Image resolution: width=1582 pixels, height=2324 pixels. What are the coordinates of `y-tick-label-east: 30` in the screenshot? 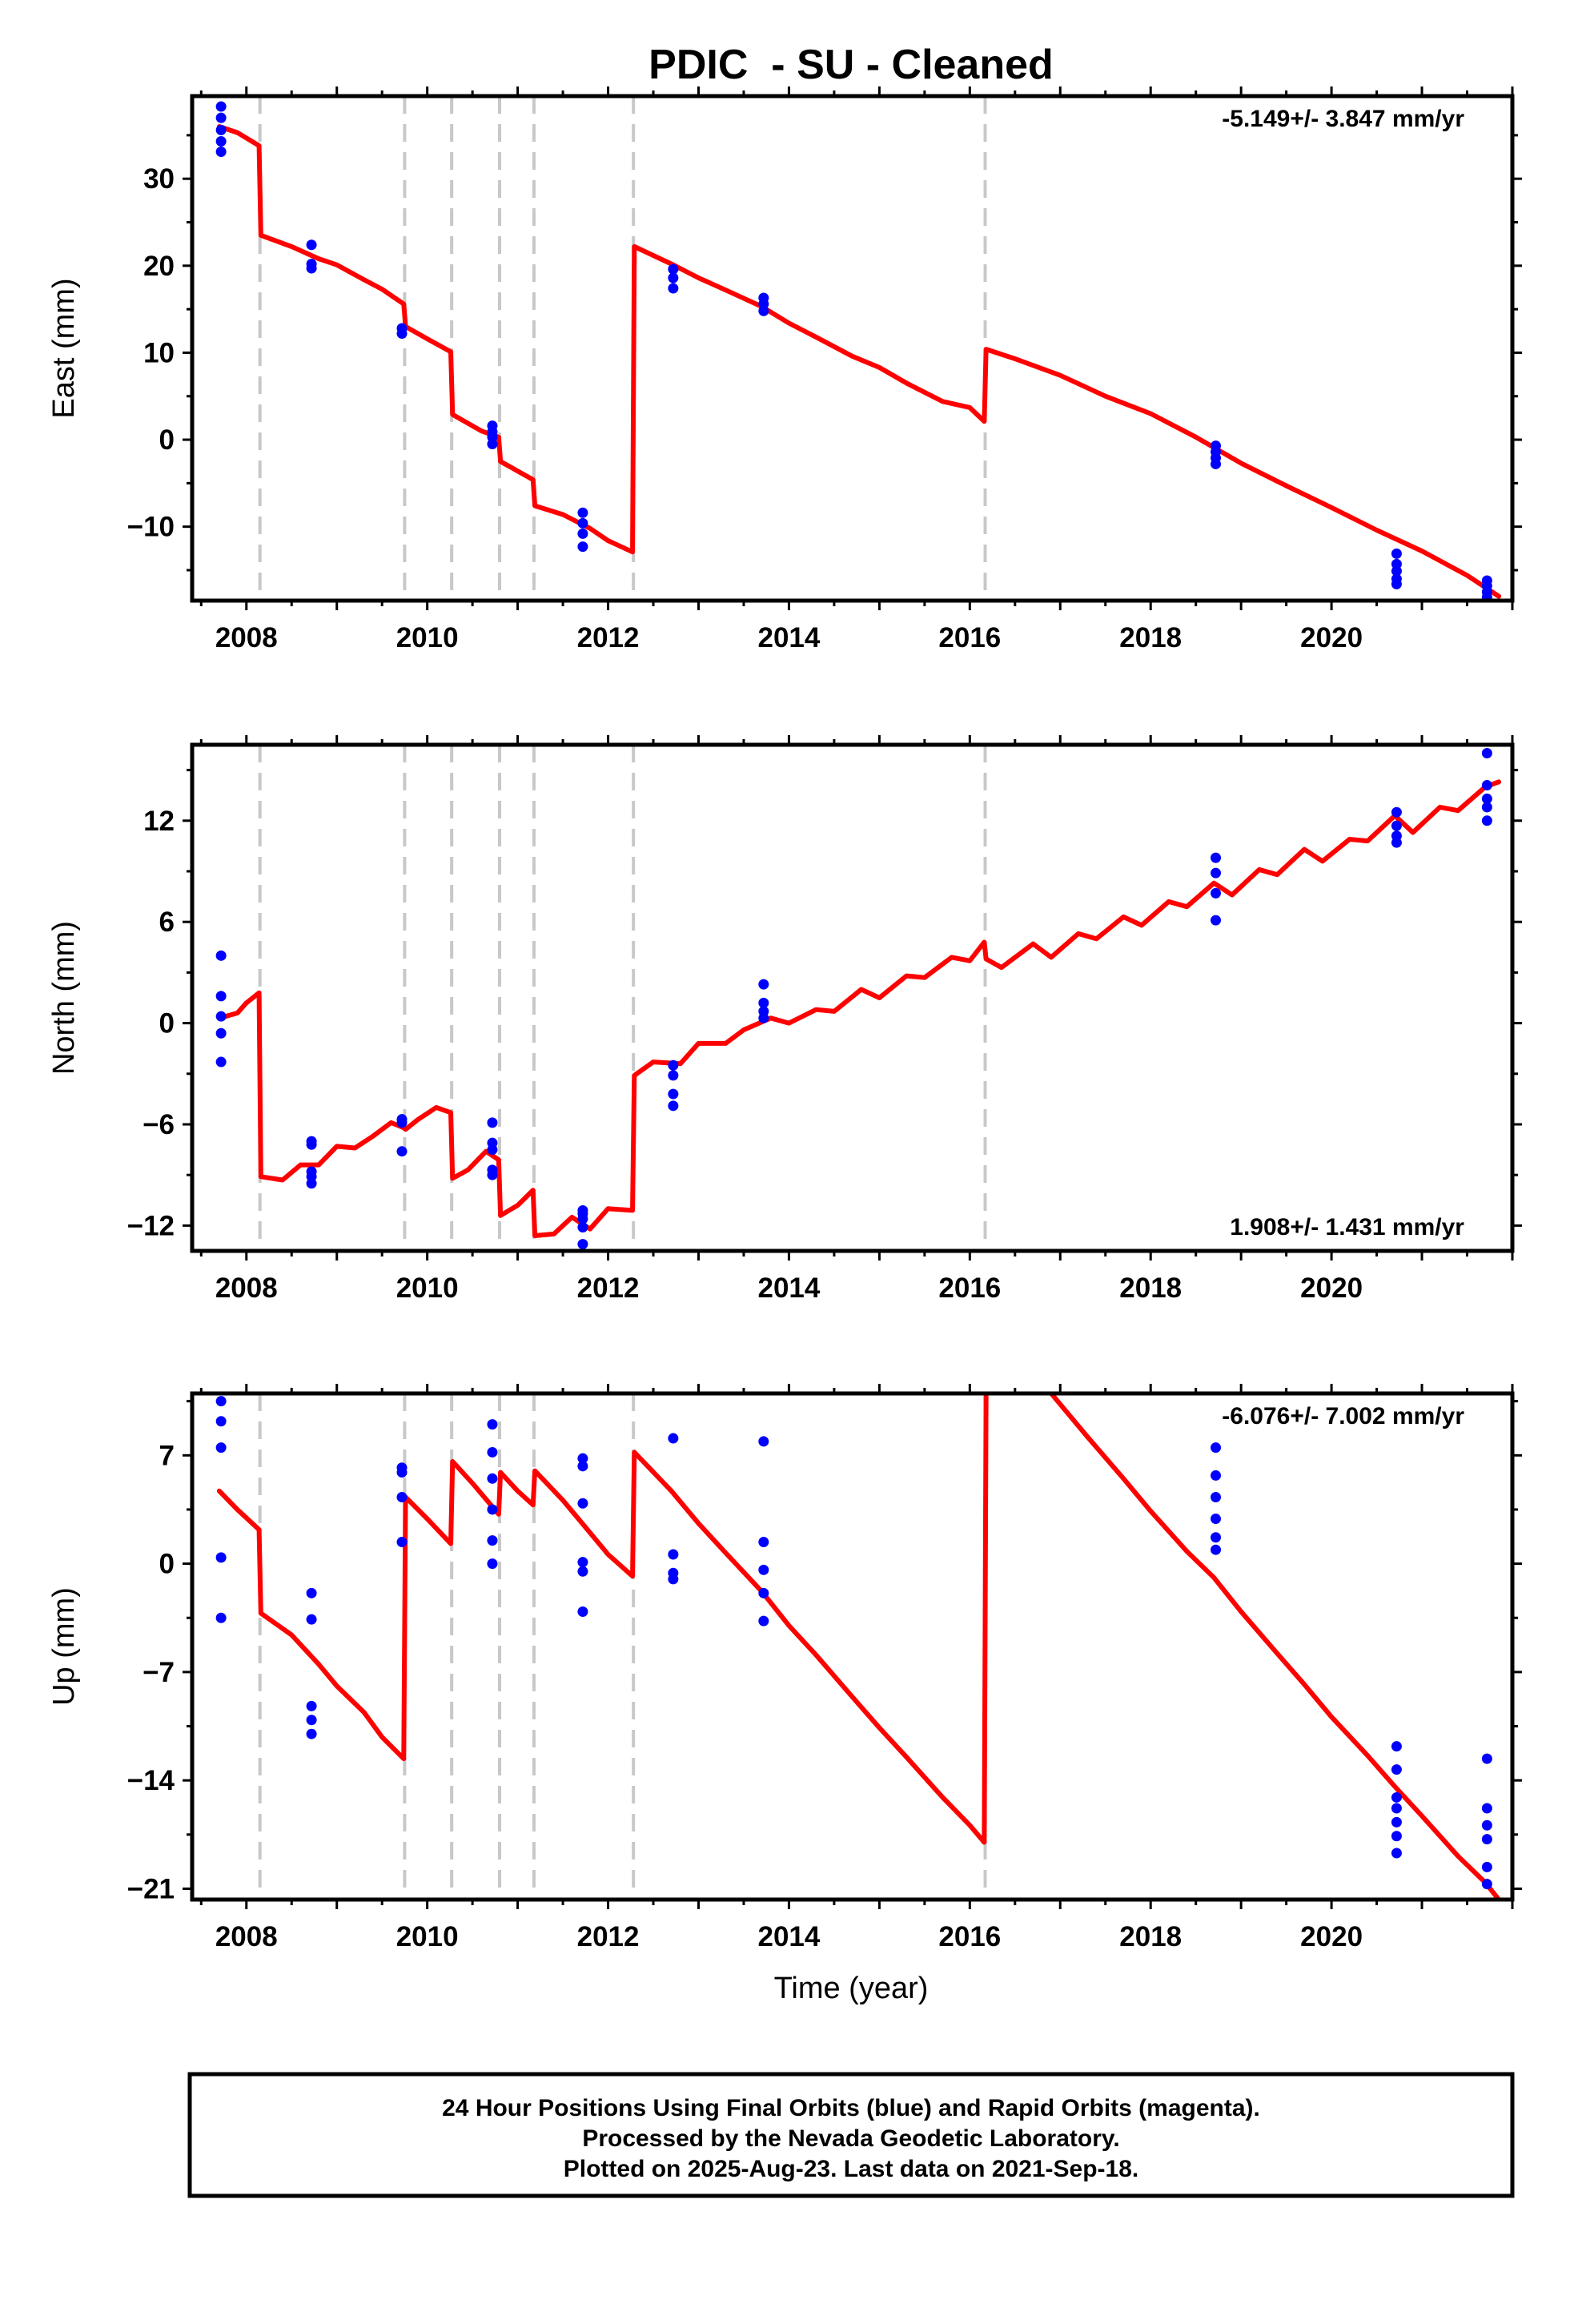 It's located at (159, 179).